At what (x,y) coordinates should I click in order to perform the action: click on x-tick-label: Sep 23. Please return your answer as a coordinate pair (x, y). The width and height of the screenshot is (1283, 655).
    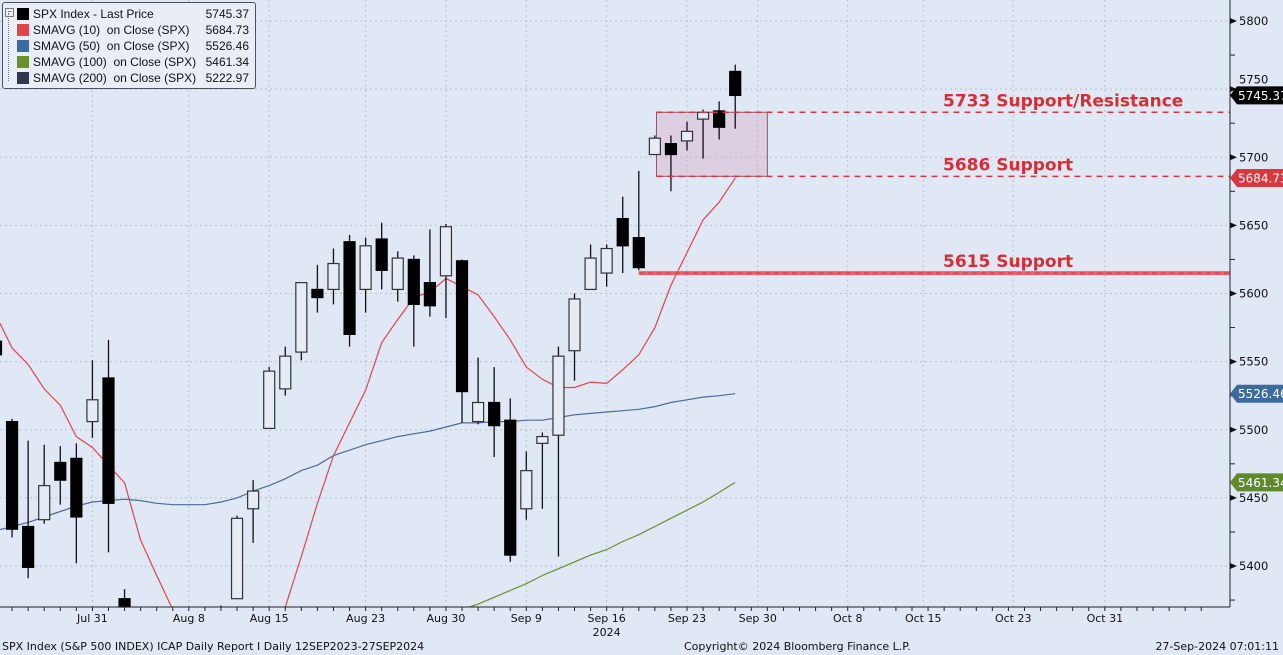
    Looking at the image, I should click on (687, 618).